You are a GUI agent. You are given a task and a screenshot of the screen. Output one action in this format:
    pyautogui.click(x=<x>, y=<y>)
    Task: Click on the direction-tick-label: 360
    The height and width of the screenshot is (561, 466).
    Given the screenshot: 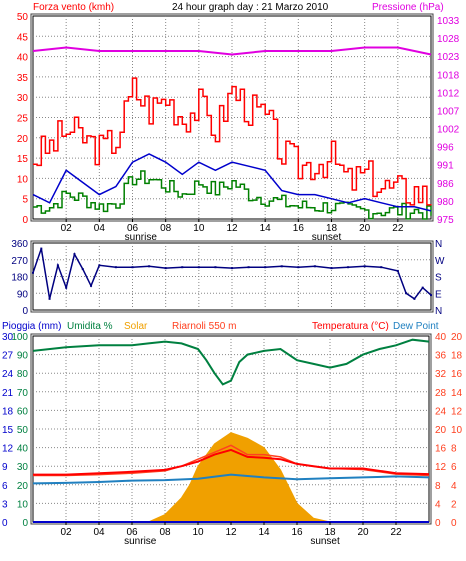 What is the action you would take?
    pyautogui.click(x=19, y=244)
    